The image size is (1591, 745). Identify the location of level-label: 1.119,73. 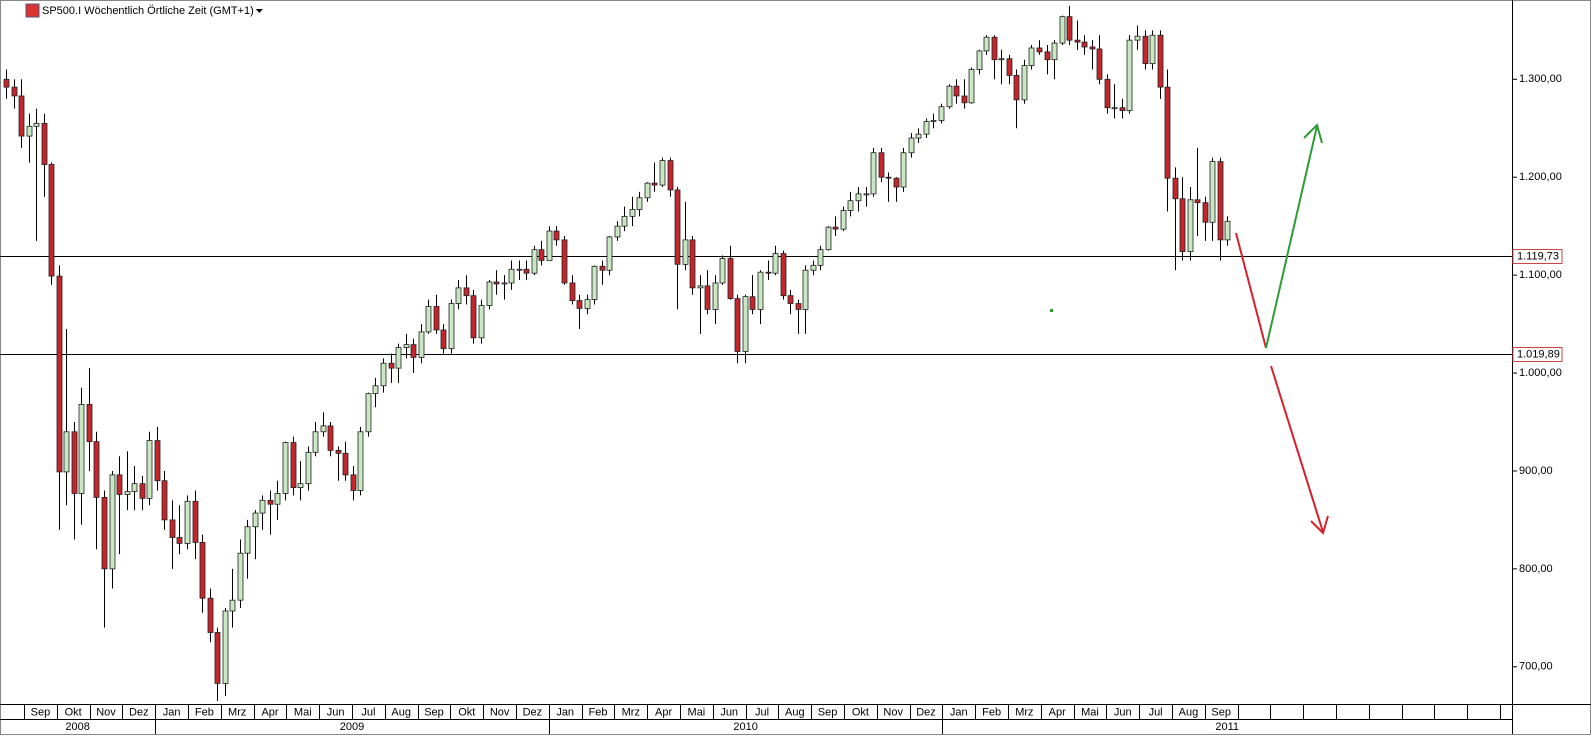
(1538, 256).